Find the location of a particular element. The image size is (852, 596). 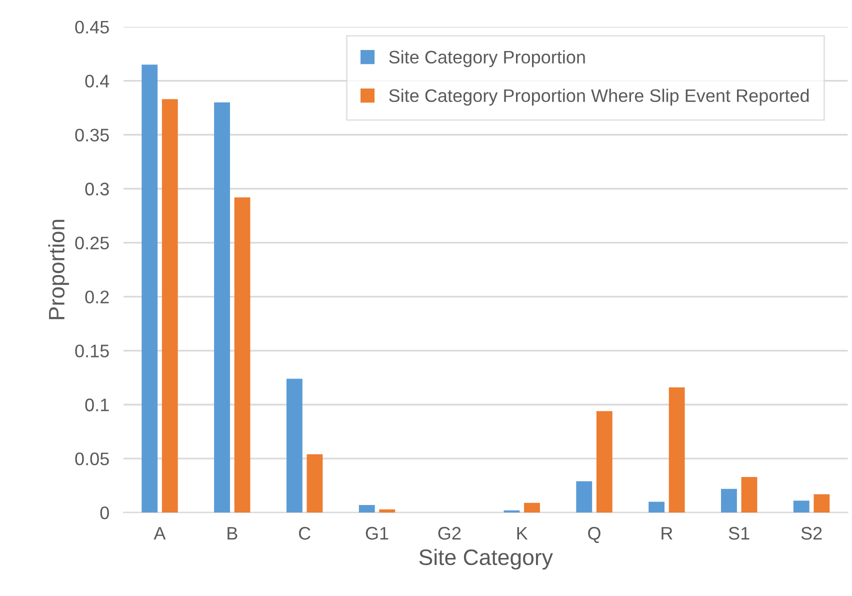

x-tick-label: A is located at coordinates (160, 533).